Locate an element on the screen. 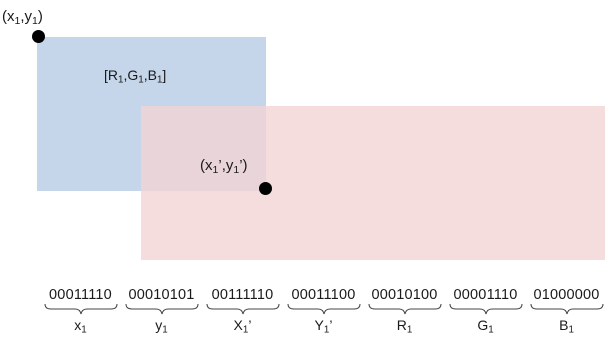 The width and height of the screenshot is (605, 342). bit-field-bits: 01000000 is located at coordinates (566, 295).